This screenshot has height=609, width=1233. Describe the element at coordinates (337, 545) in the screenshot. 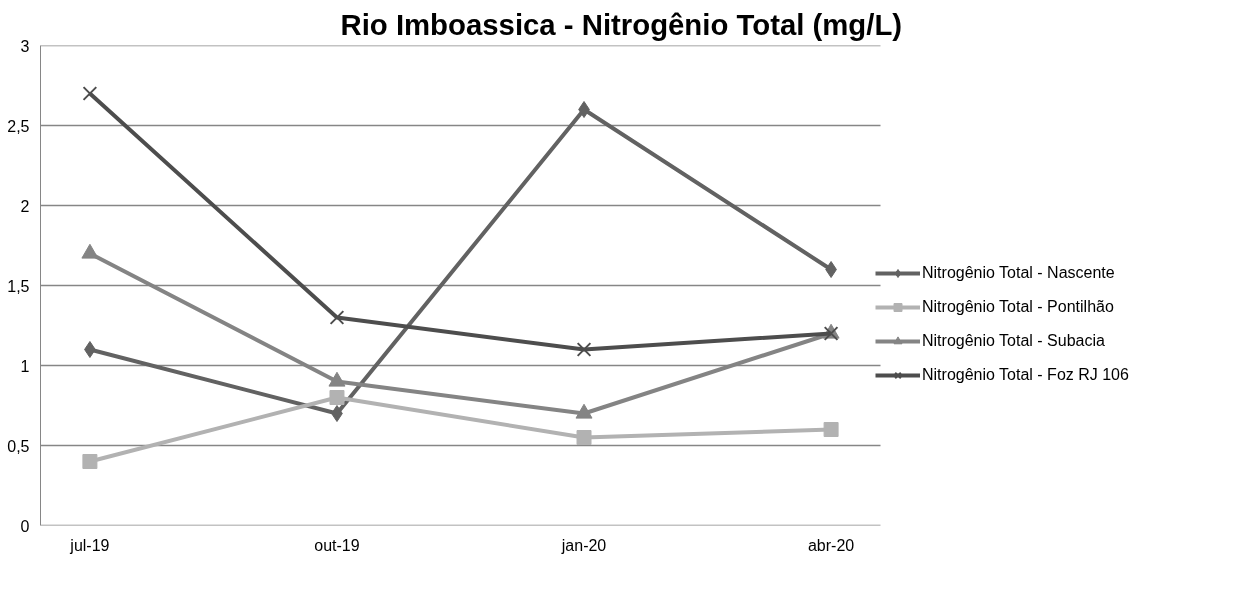

I see `x-tick-label: out-19` at that location.